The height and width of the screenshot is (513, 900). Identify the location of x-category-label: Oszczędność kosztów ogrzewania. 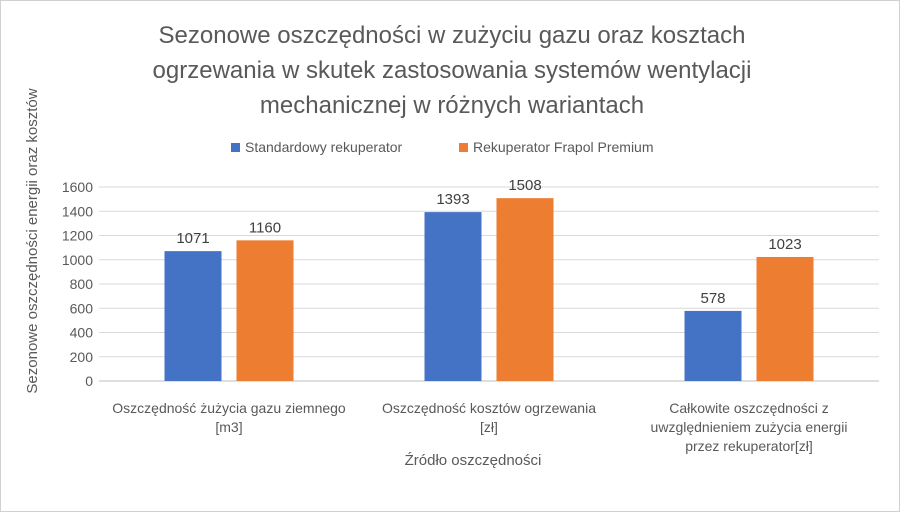
(489, 408).